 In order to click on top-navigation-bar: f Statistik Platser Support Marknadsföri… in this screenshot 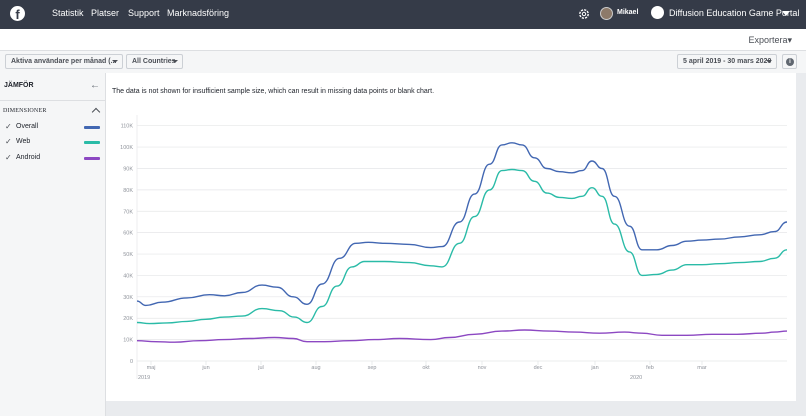, I will do `click(403, 14)`.